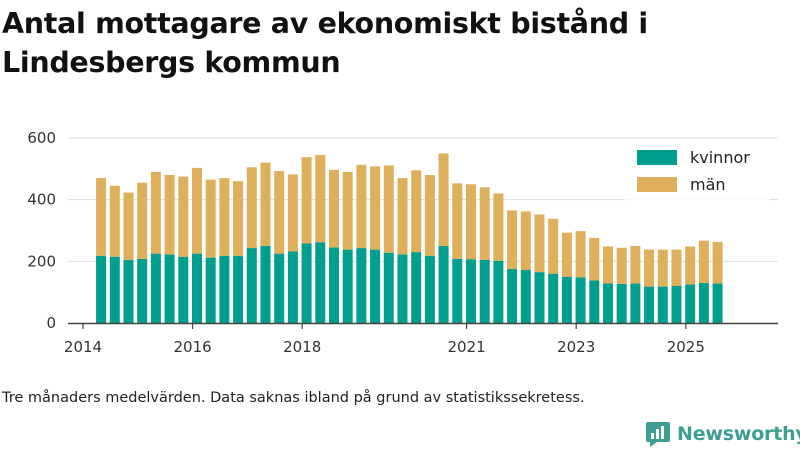 The height and width of the screenshot is (450, 800). Describe the element at coordinates (83, 347) in the screenshot. I see `x-tick-label: 2014` at that location.